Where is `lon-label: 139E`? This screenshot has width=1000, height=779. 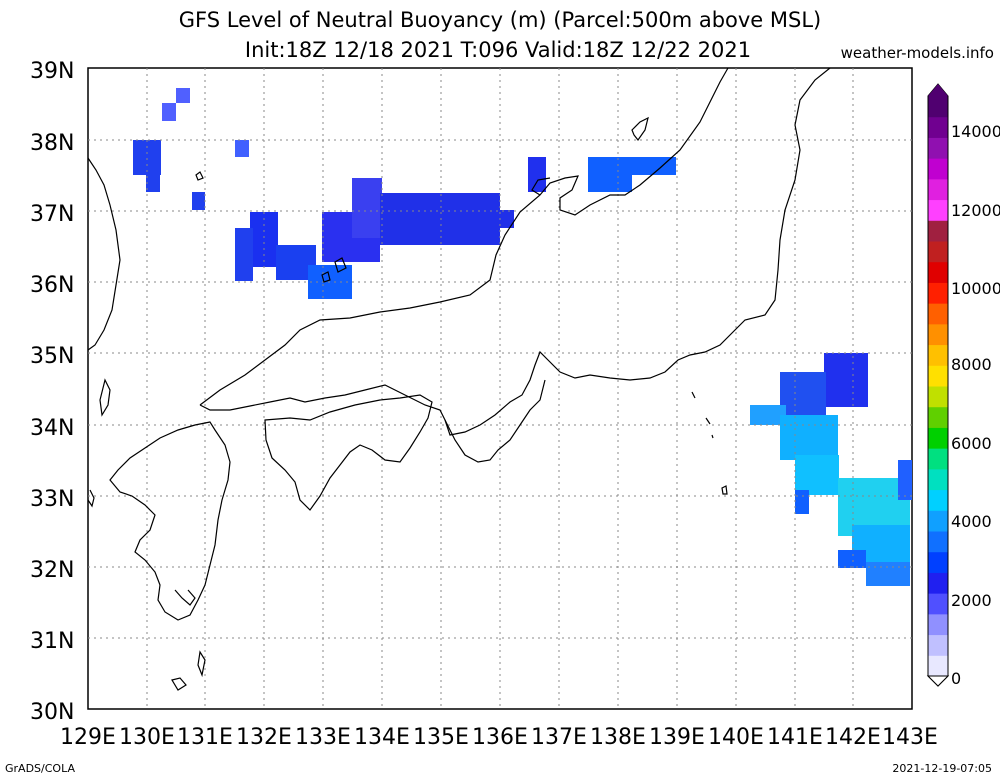 lon-label: 139E is located at coordinates (677, 737).